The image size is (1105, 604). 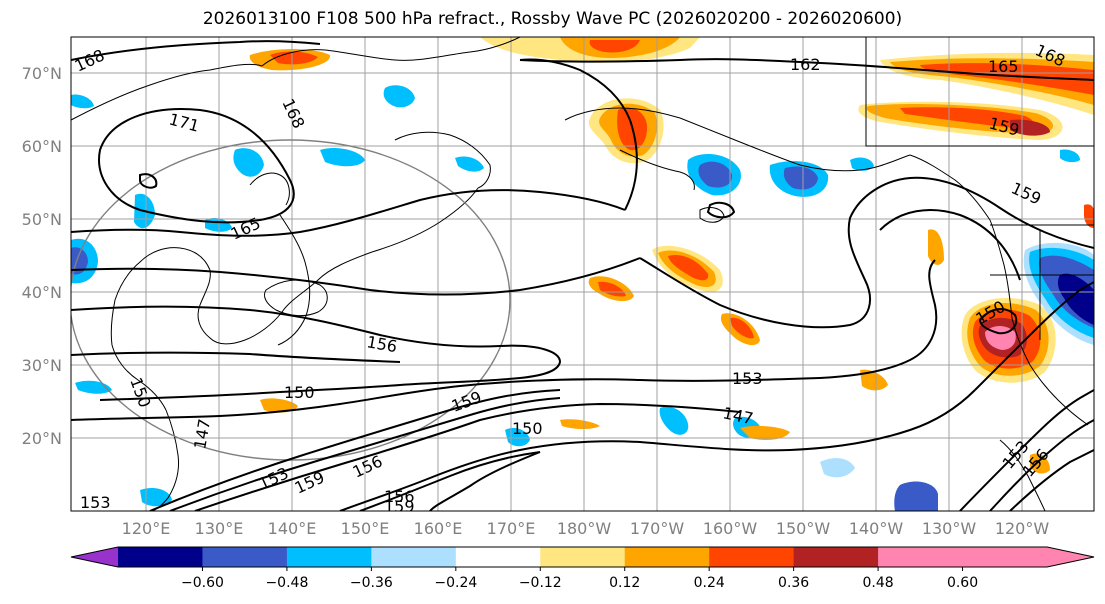 What do you see at coordinates (455, 583) in the screenshot?
I see `colorbar-tick-label: −0.24` at bounding box center [455, 583].